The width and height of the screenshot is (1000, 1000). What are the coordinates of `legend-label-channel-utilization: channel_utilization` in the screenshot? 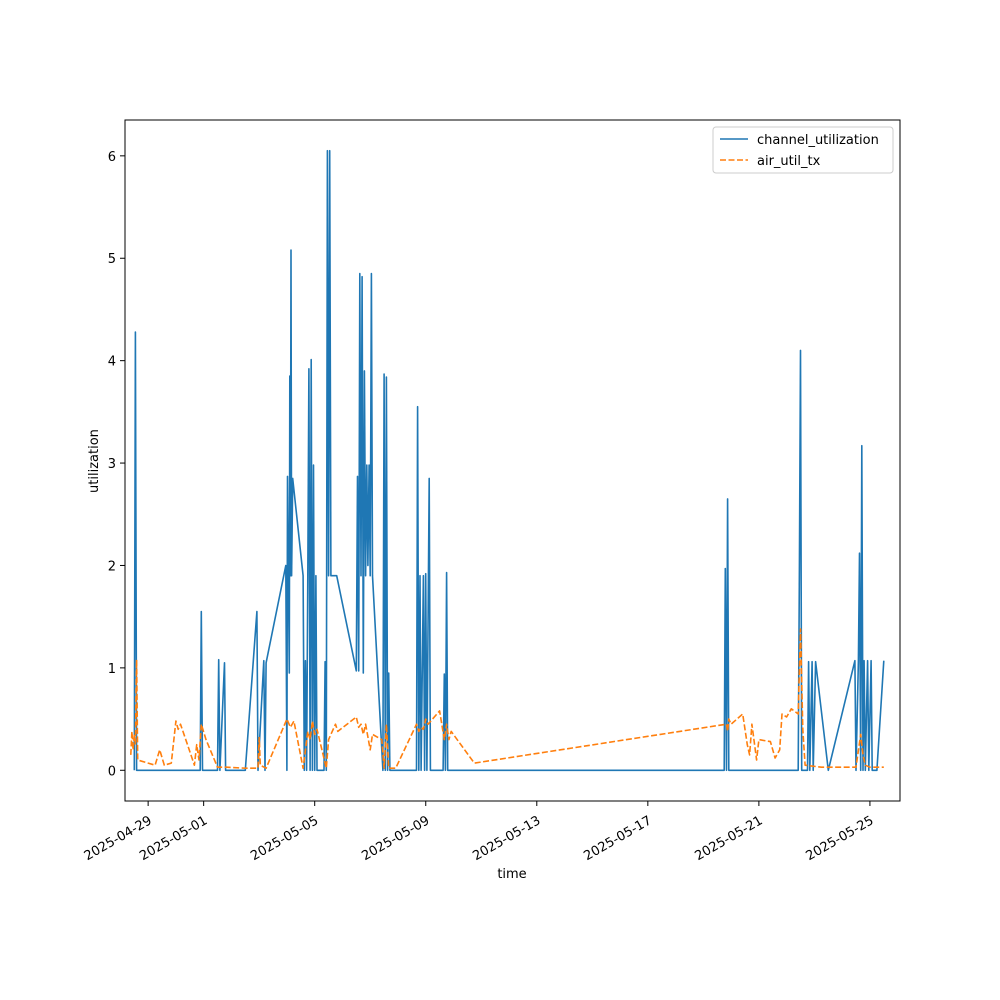 It's located at (818, 140).